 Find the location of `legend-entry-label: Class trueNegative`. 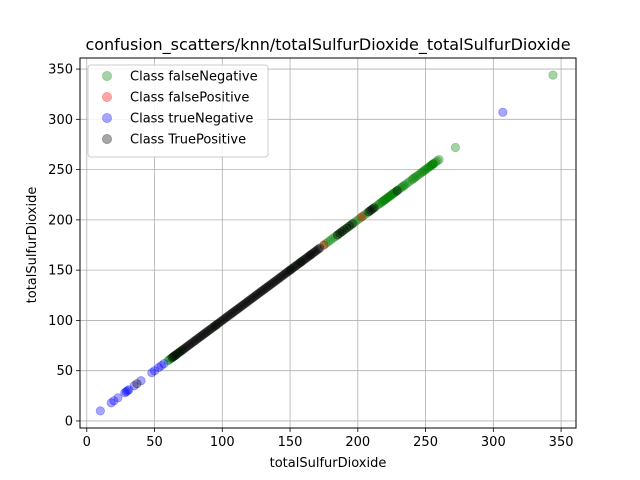

legend-entry-label: Class trueNegative is located at coordinates (191, 119).